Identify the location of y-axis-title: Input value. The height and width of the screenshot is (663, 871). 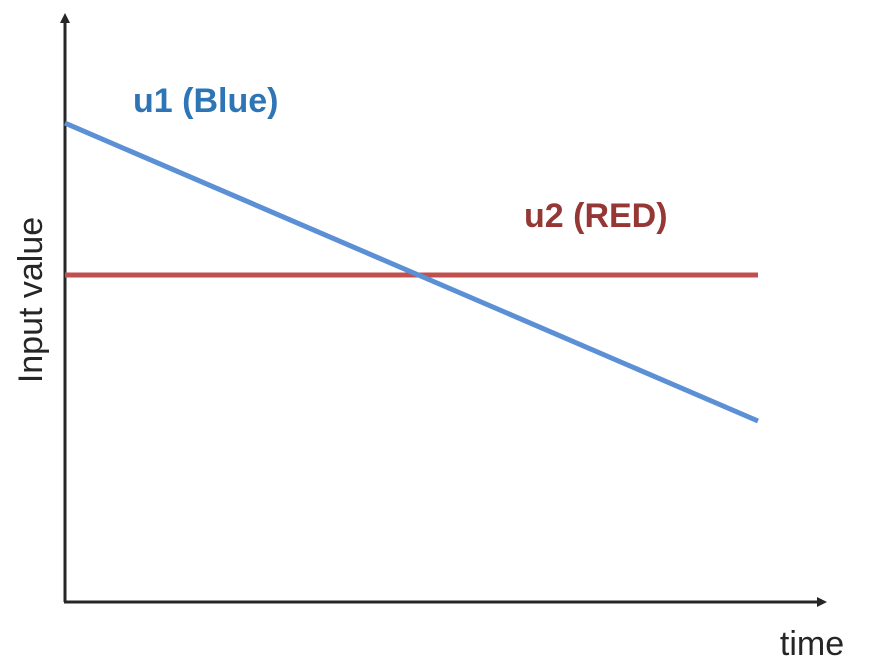
(31, 300).